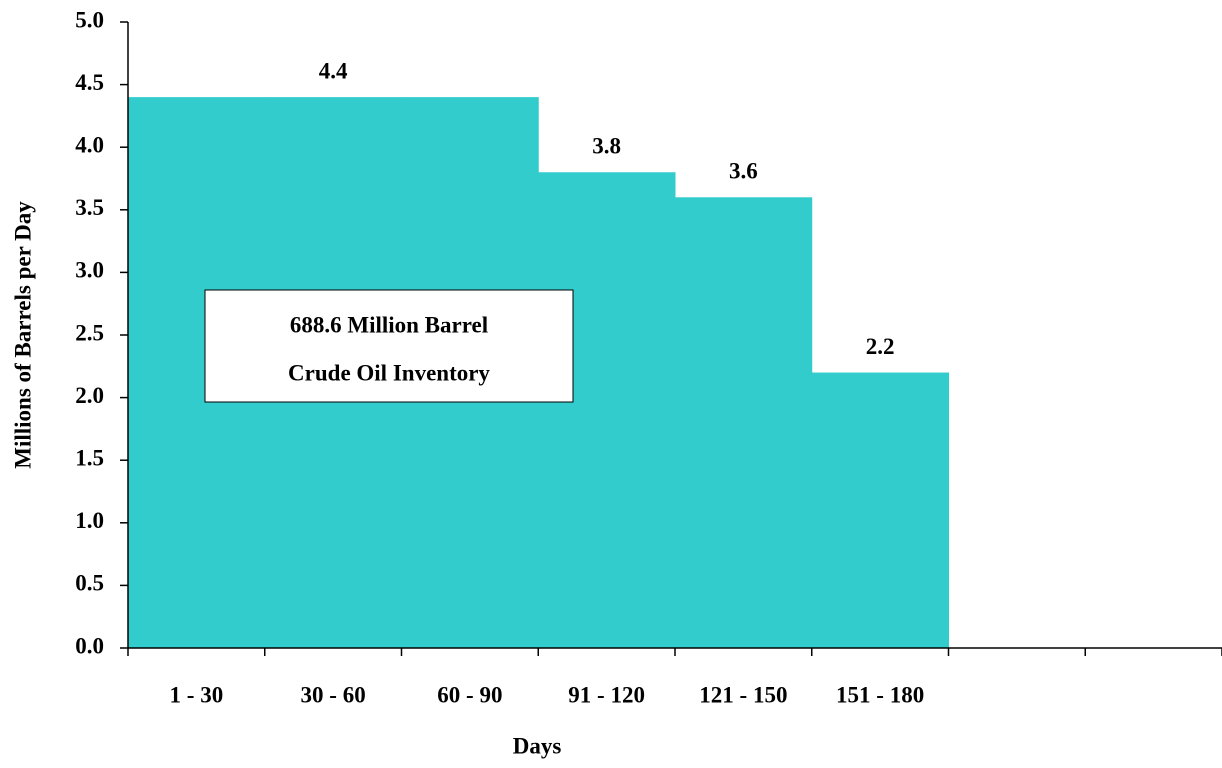 Image resolution: width=1222 pixels, height=768 pixels. Describe the element at coordinates (89, 19) in the screenshot. I see `y-tick-label: 5.0` at that location.